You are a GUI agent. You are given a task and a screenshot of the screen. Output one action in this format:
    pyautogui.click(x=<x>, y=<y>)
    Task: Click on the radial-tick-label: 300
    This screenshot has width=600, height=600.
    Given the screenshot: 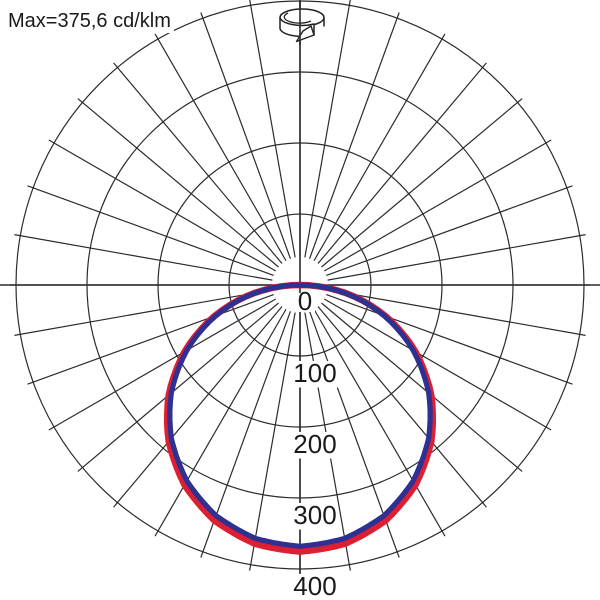 What is the action you would take?
    pyautogui.click(x=314, y=515)
    